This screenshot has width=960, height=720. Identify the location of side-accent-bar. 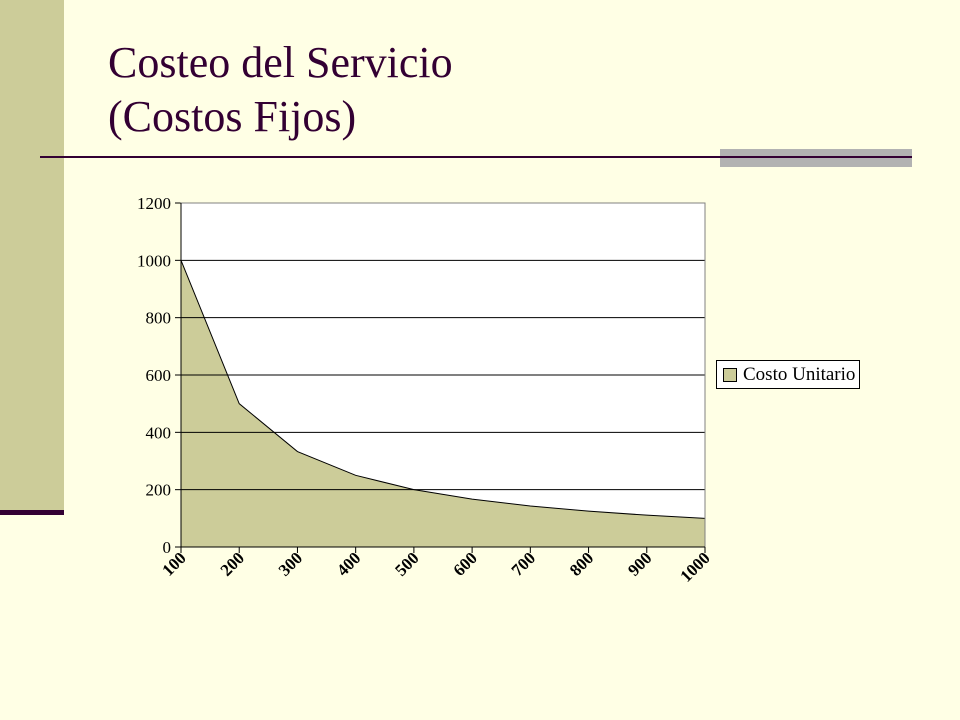
(32, 255).